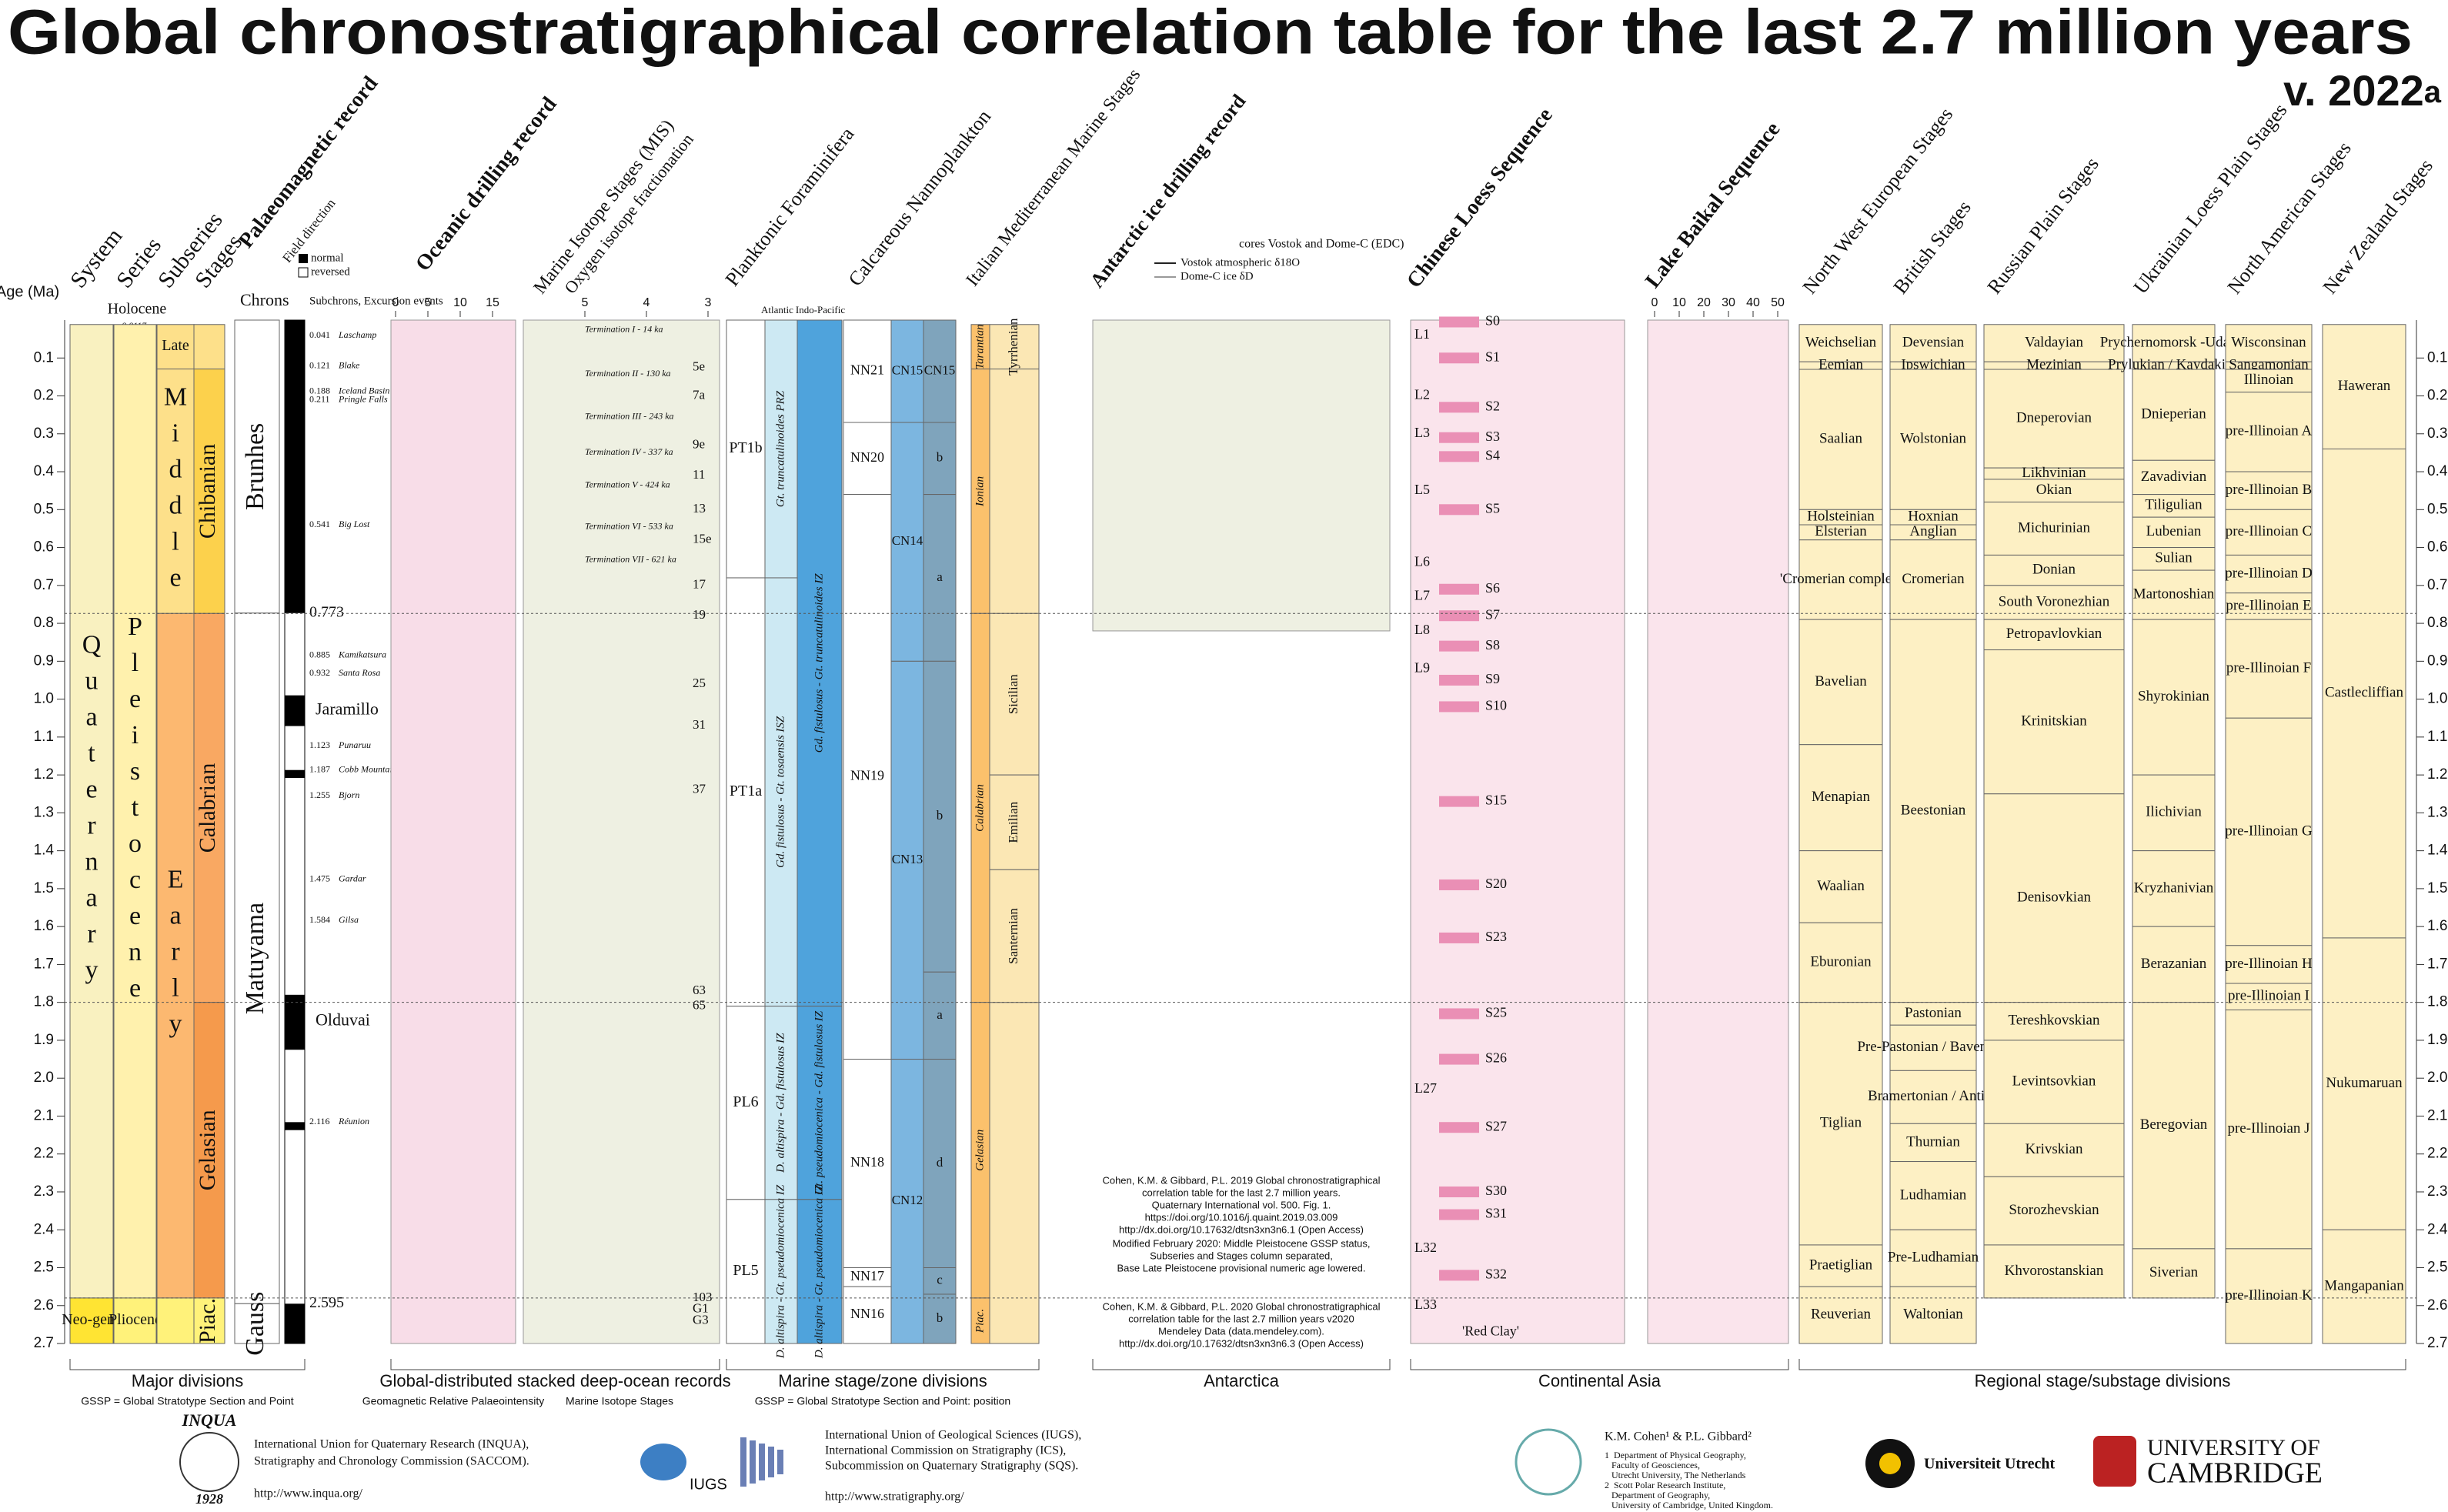 This screenshot has height=1512, width=2448. What do you see at coordinates (44, 1343) in the screenshot?
I see `age-tick-label: 2.7` at bounding box center [44, 1343].